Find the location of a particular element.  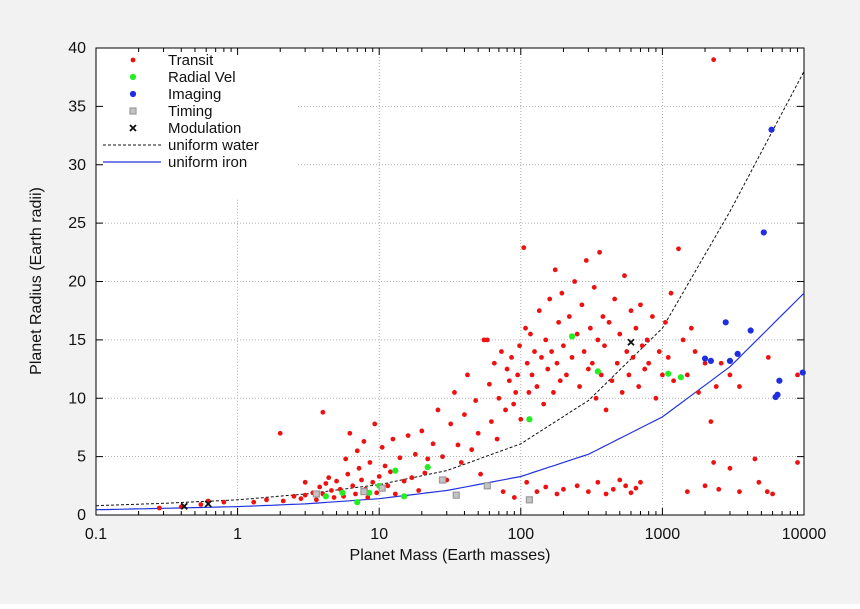

legend-marker-radial-vel is located at coordinates (133, 77).